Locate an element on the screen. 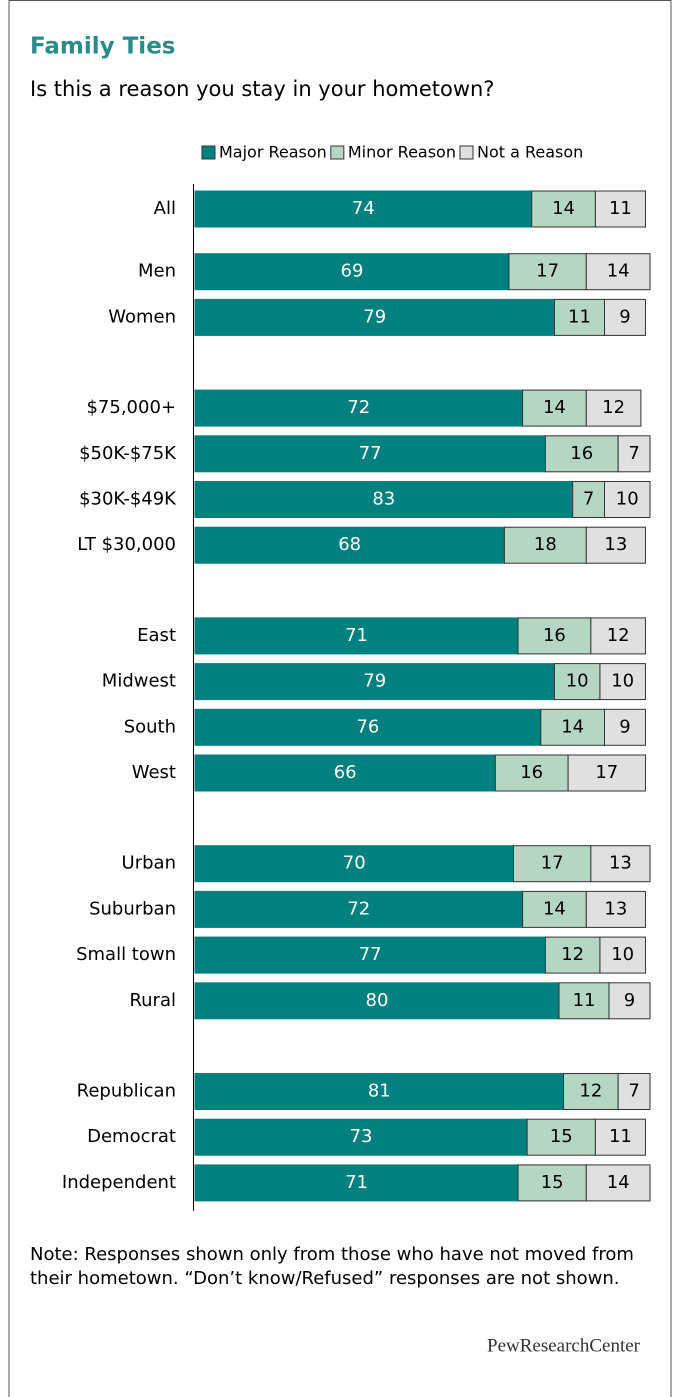 The image size is (673, 1397). category-label: All is located at coordinates (165, 208).